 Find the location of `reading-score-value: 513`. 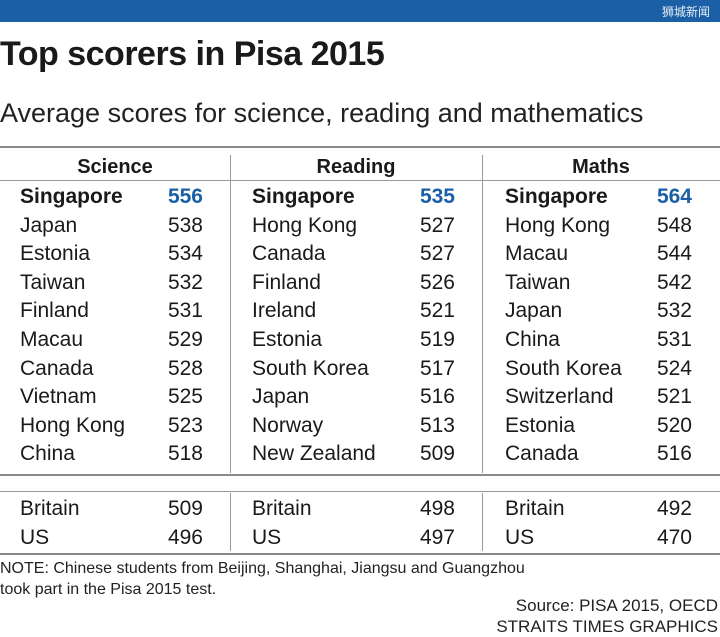

reading-score-value: 513 is located at coordinates (437, 425).